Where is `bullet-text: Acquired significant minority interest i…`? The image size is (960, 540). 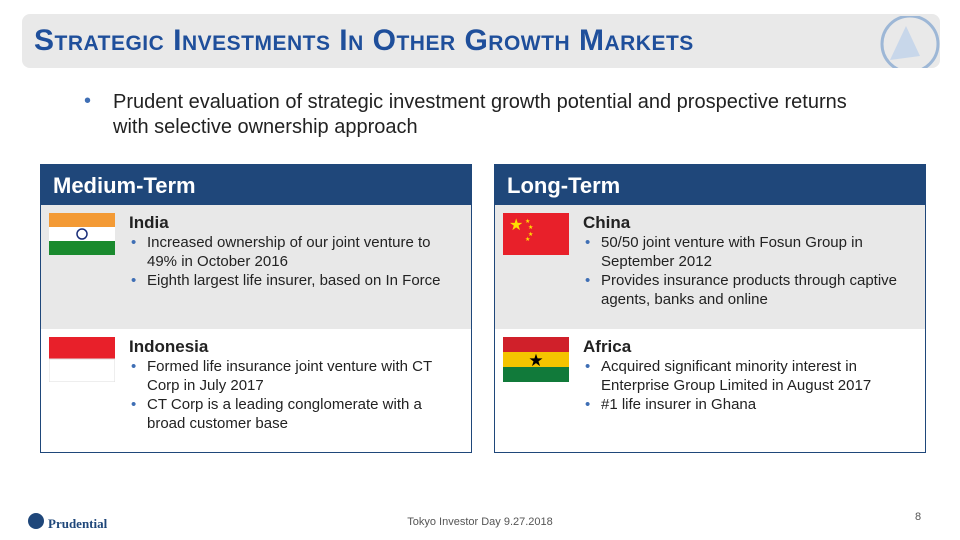
bullet-text: Acquired significant minority interest i… is located at coordinates (748, 376).